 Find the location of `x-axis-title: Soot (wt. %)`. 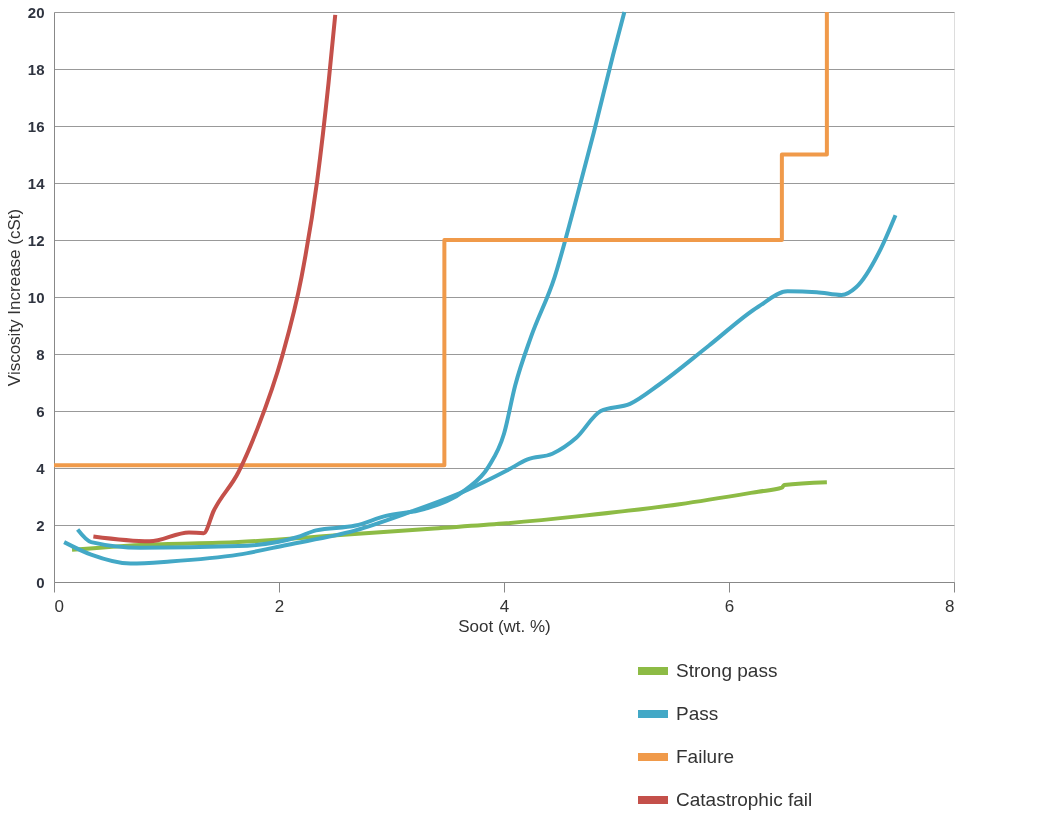

x-axis-title: Soot (wt. %) is located at coordinates (504, 626).